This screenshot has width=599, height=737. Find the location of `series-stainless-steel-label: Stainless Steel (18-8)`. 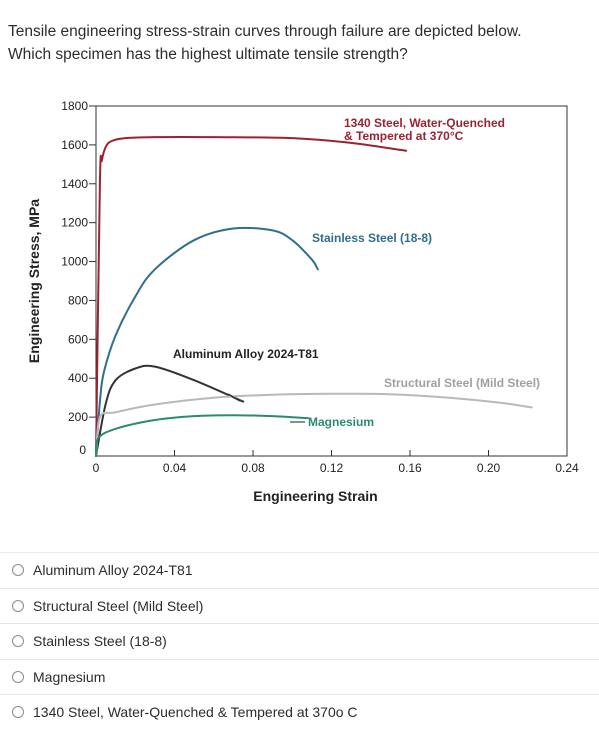

series-stainless-steel-label: Stainless Steel (18-8) is located at coordinates (372, 238).